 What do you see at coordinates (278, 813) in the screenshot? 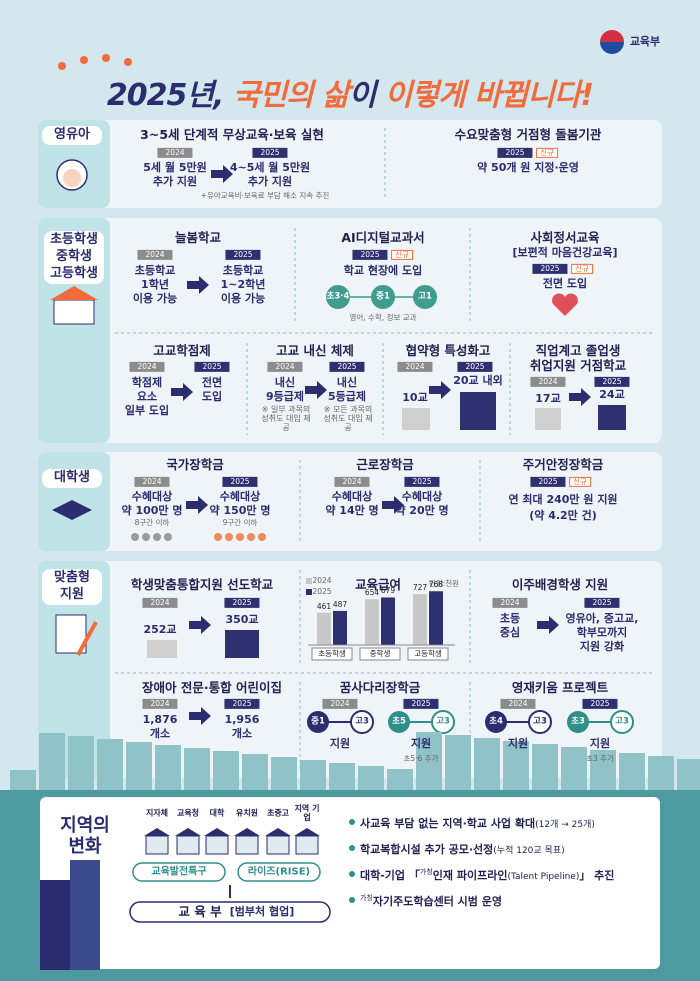
I see `actor-label: 초중고` at bounding box center [278, 813].